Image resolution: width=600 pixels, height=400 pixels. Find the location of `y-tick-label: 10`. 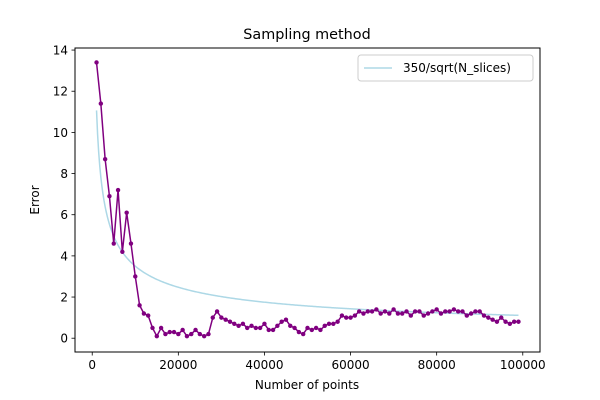

y-tick-label: 10 is located at coordinates (60, 133).